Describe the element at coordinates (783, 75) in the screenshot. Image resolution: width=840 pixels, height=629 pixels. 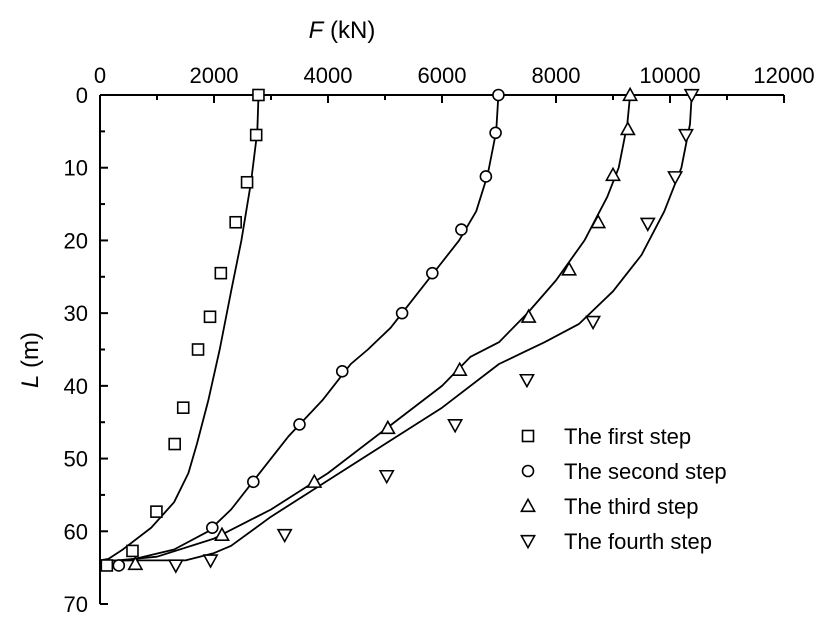
I see `x-tick-label: 12000` at that location.